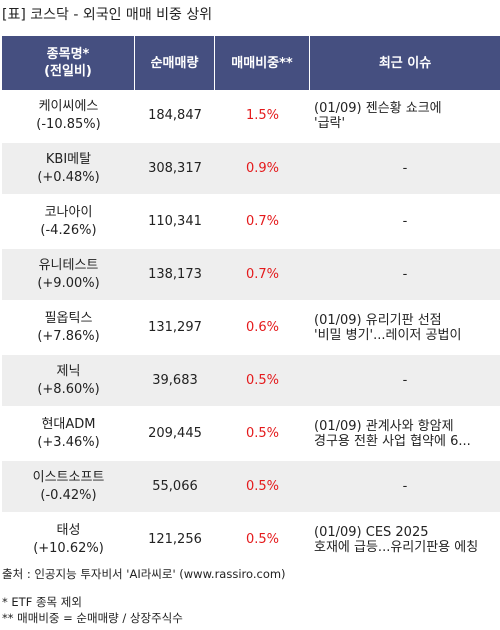 Image resolution: width=500 pixels, height=630 pixels. I want to click on header-volume: 순매매량, so click(175, 63).